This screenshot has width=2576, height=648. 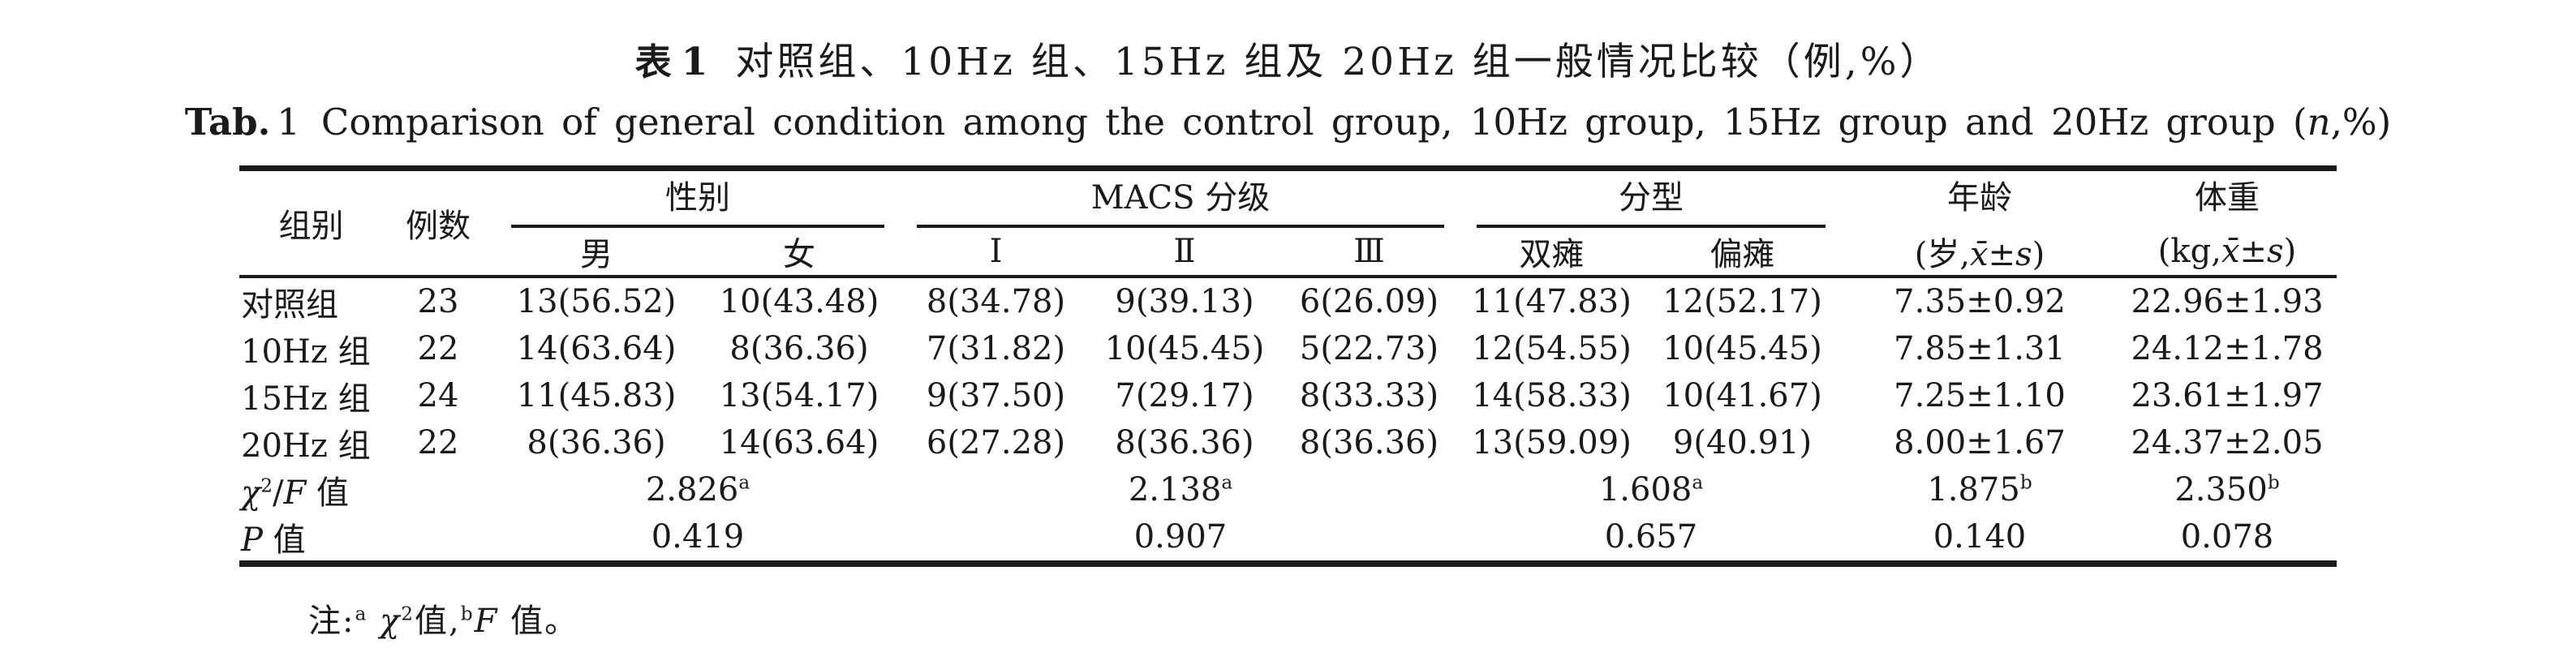 I want to click on cell-male: 11(45.83), so click(x=596, y=396).